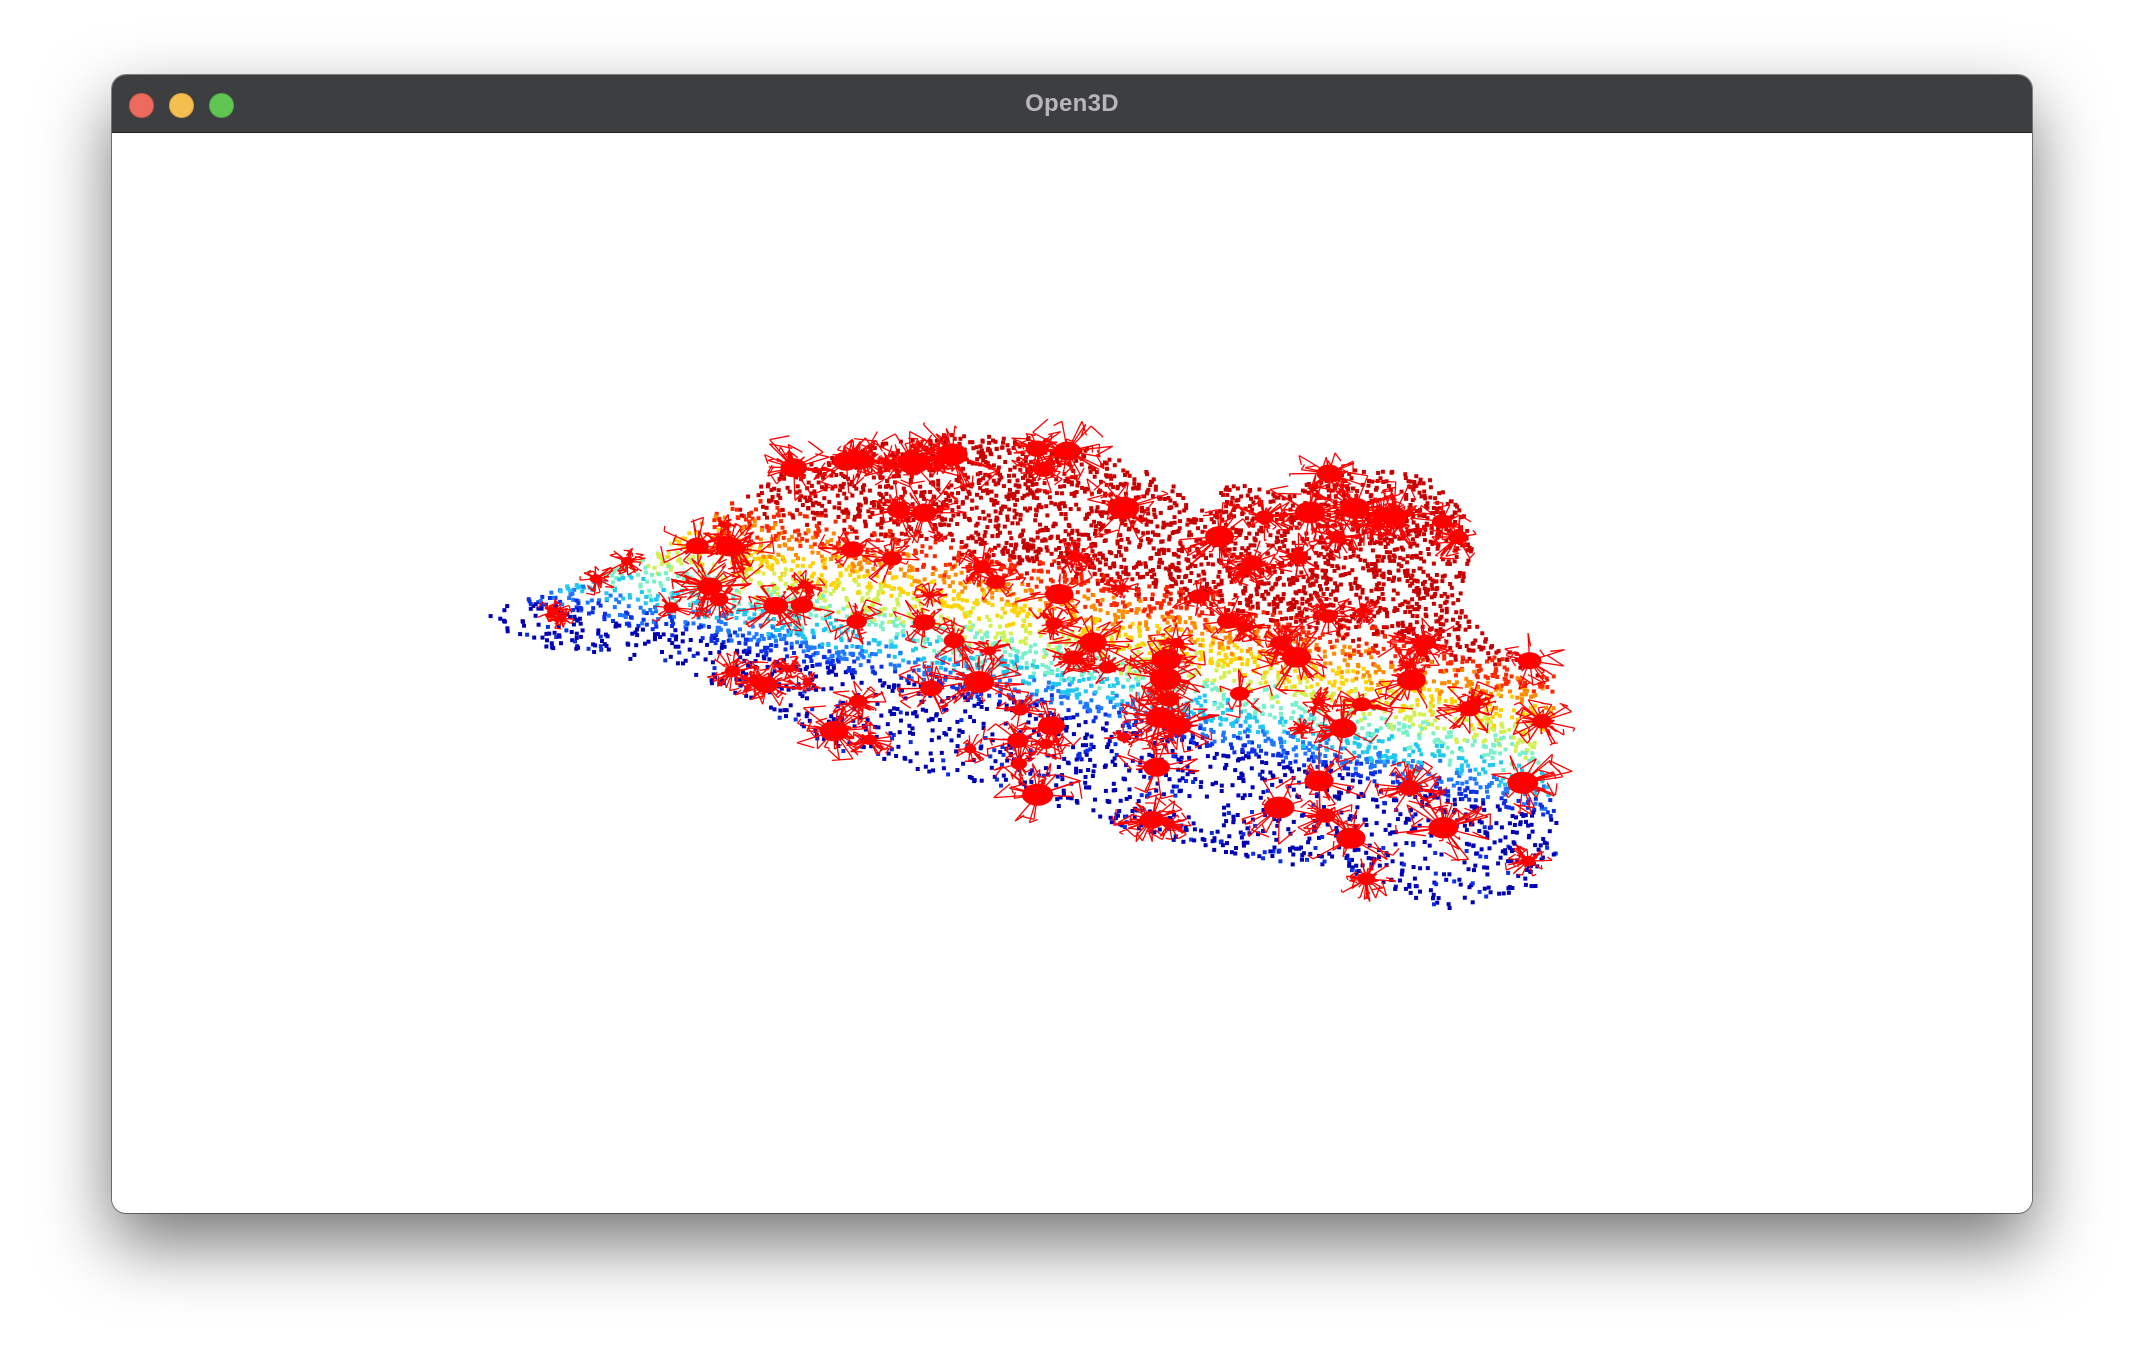 The image size is (2144, 1360). Describe the element at coordinates (141, 105) in the screenshot. I see `close-icon` at that location.